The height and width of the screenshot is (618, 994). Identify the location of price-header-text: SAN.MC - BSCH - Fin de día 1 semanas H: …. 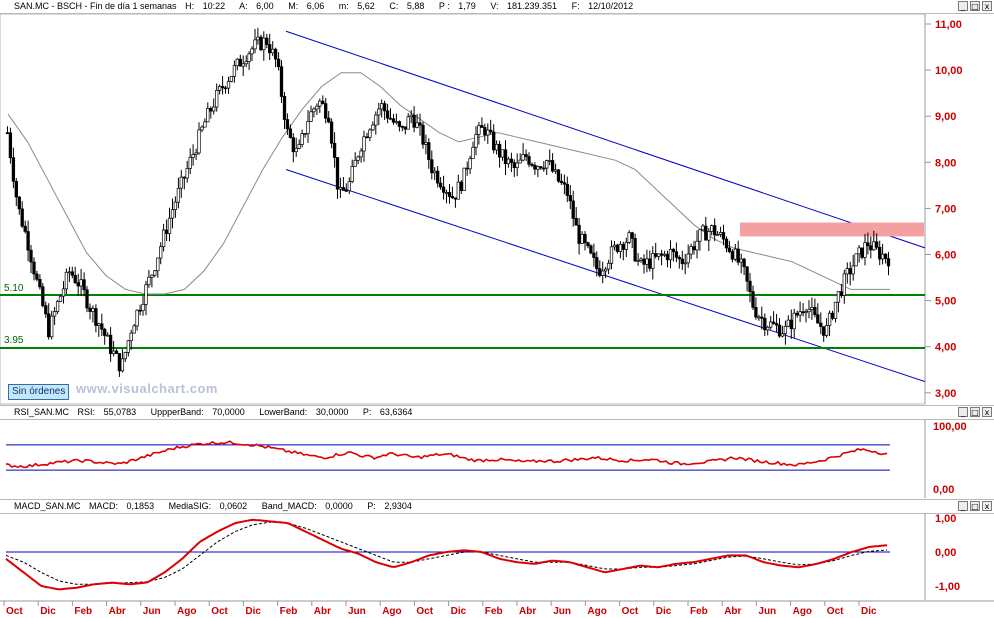
(329, 6).